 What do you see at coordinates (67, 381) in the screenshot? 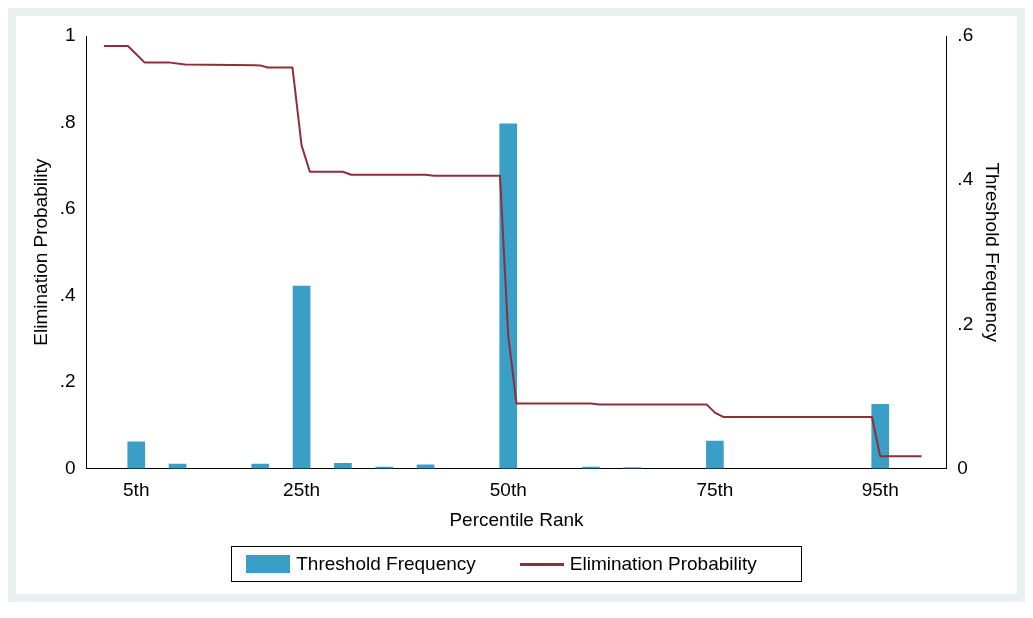
I see `y-tick-label: .2` at bounding box center [67, 381].